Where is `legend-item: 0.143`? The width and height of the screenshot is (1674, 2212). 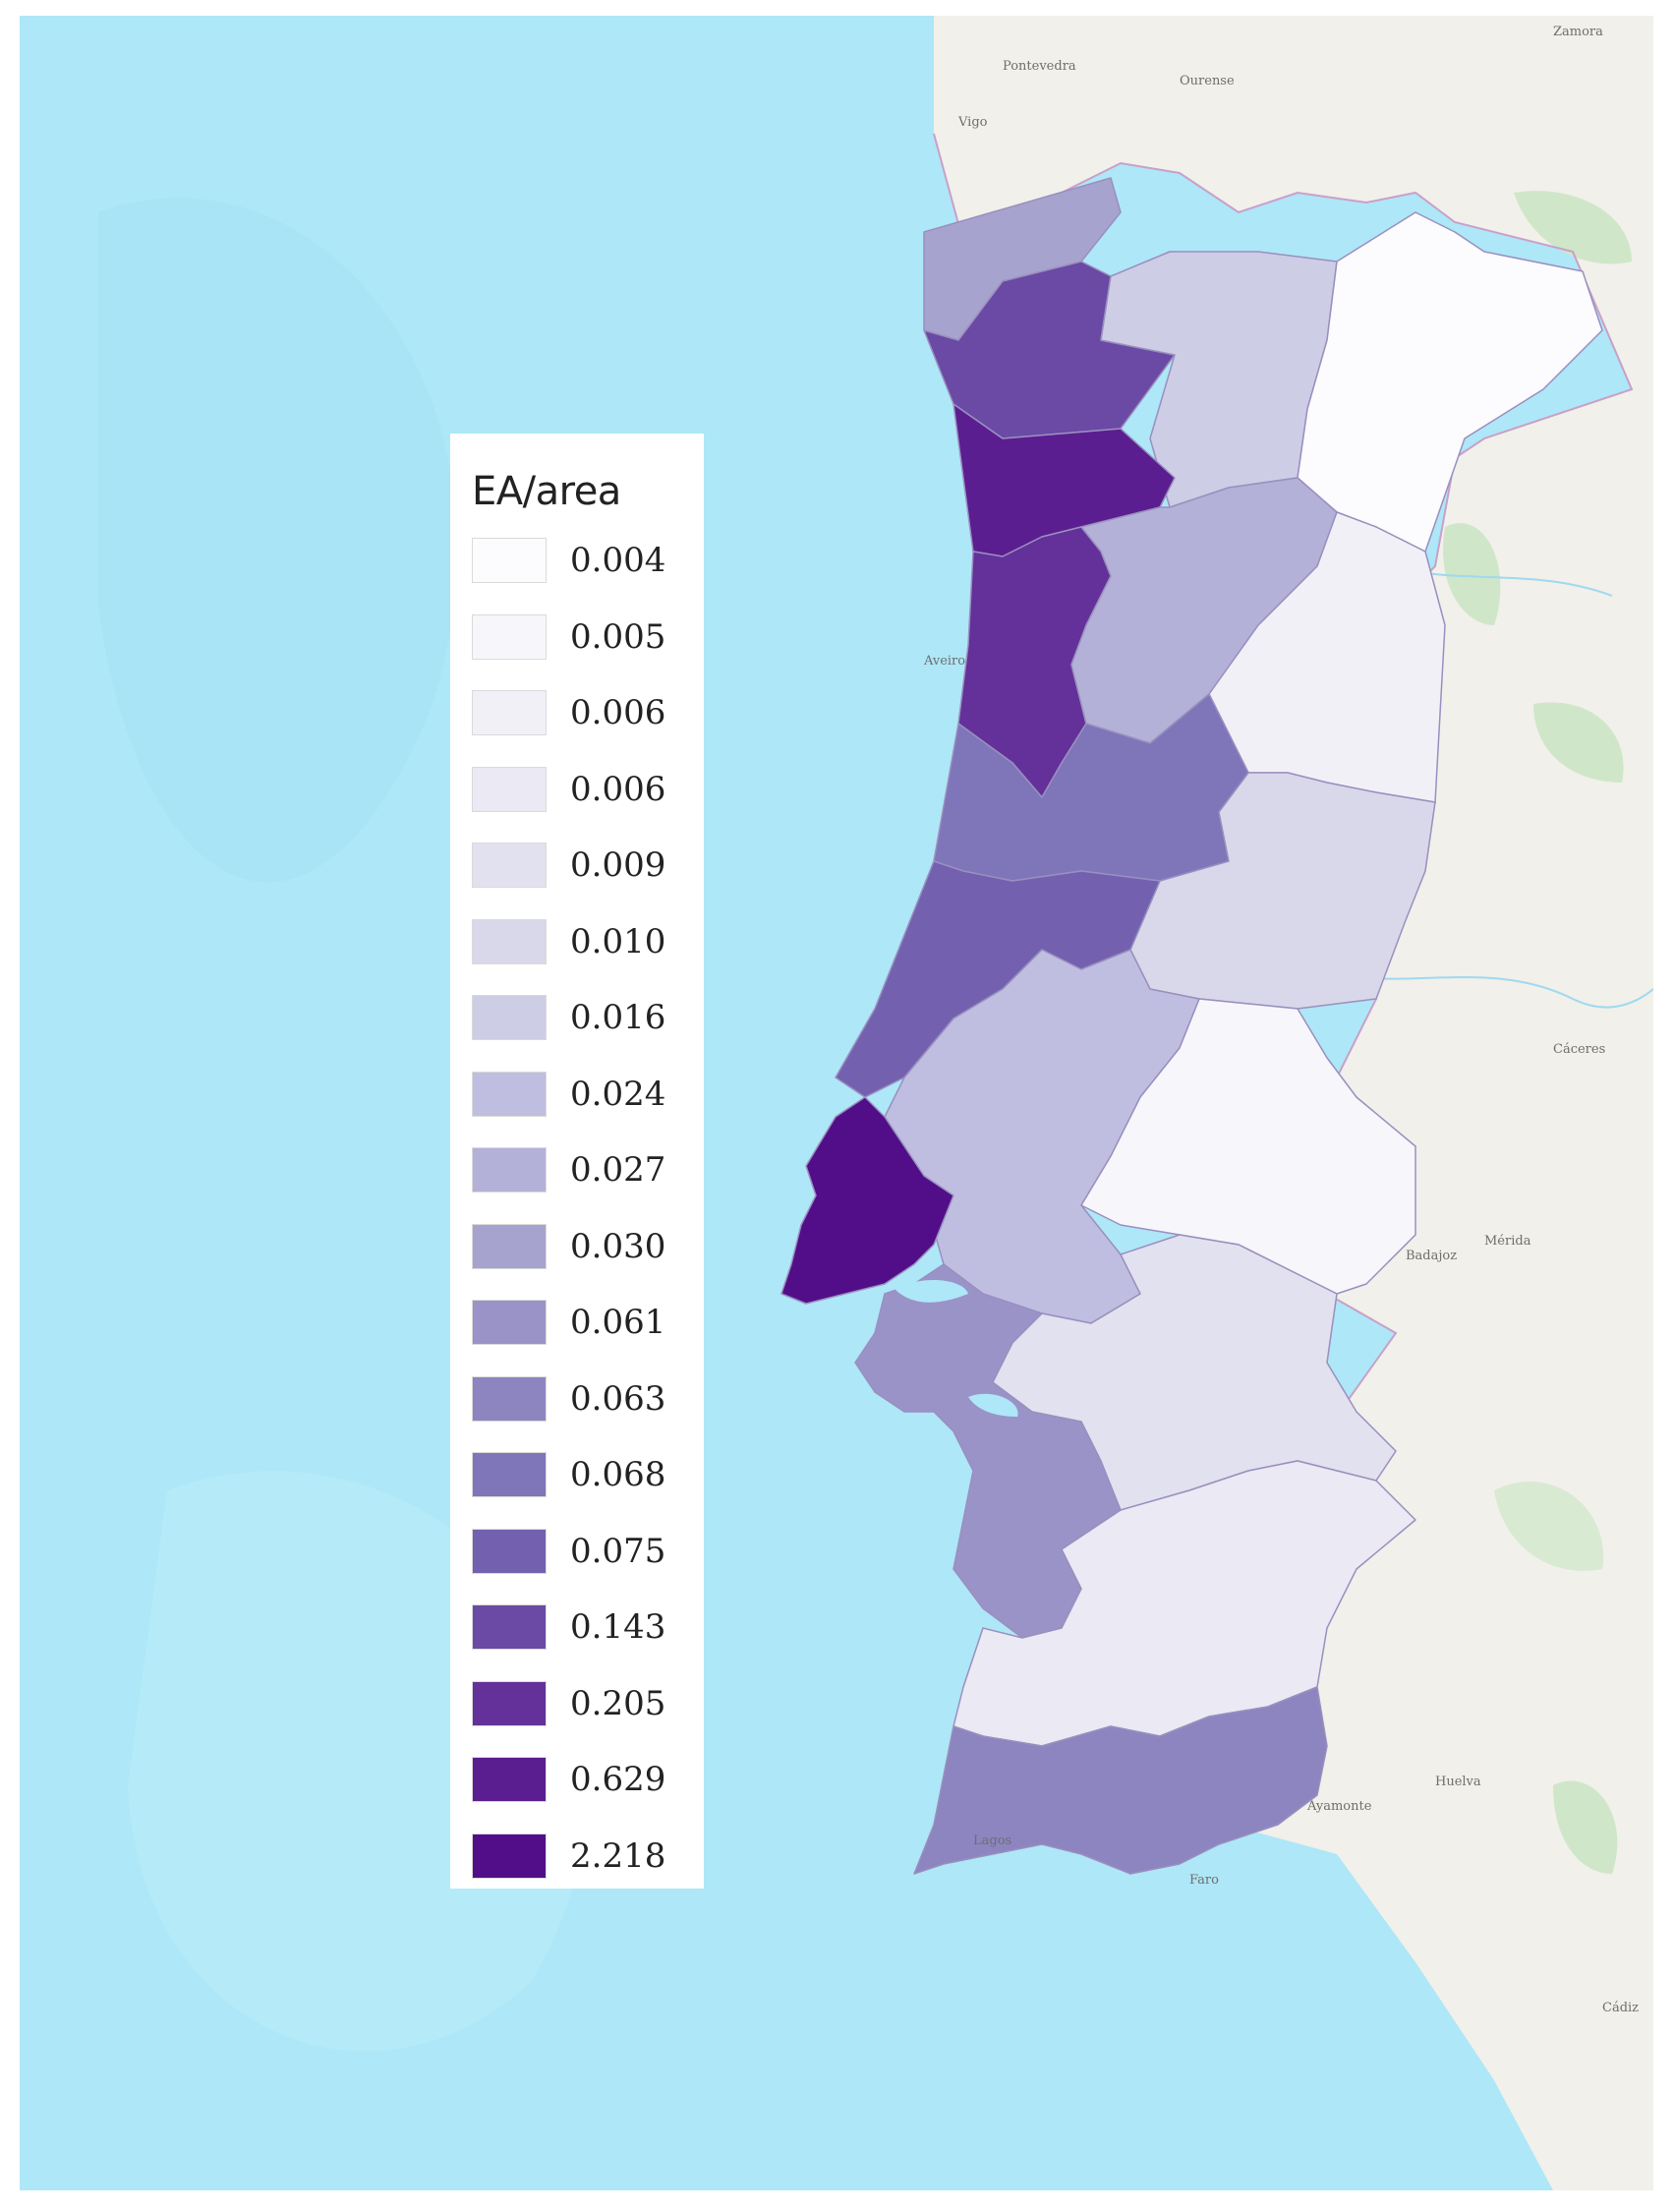
legend-item: 0.143 is located at coordinates (588, 1643).